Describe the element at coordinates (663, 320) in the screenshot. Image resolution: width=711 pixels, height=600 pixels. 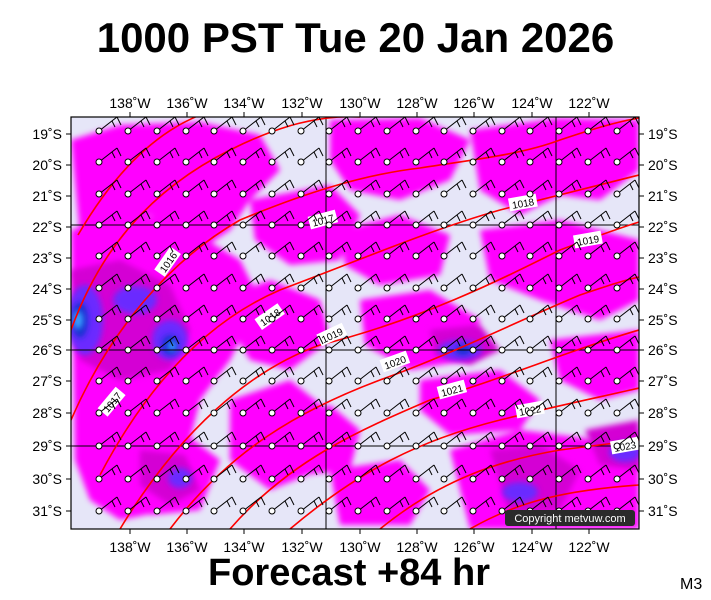
I see `lat-label-right: 25˚S` at that location.